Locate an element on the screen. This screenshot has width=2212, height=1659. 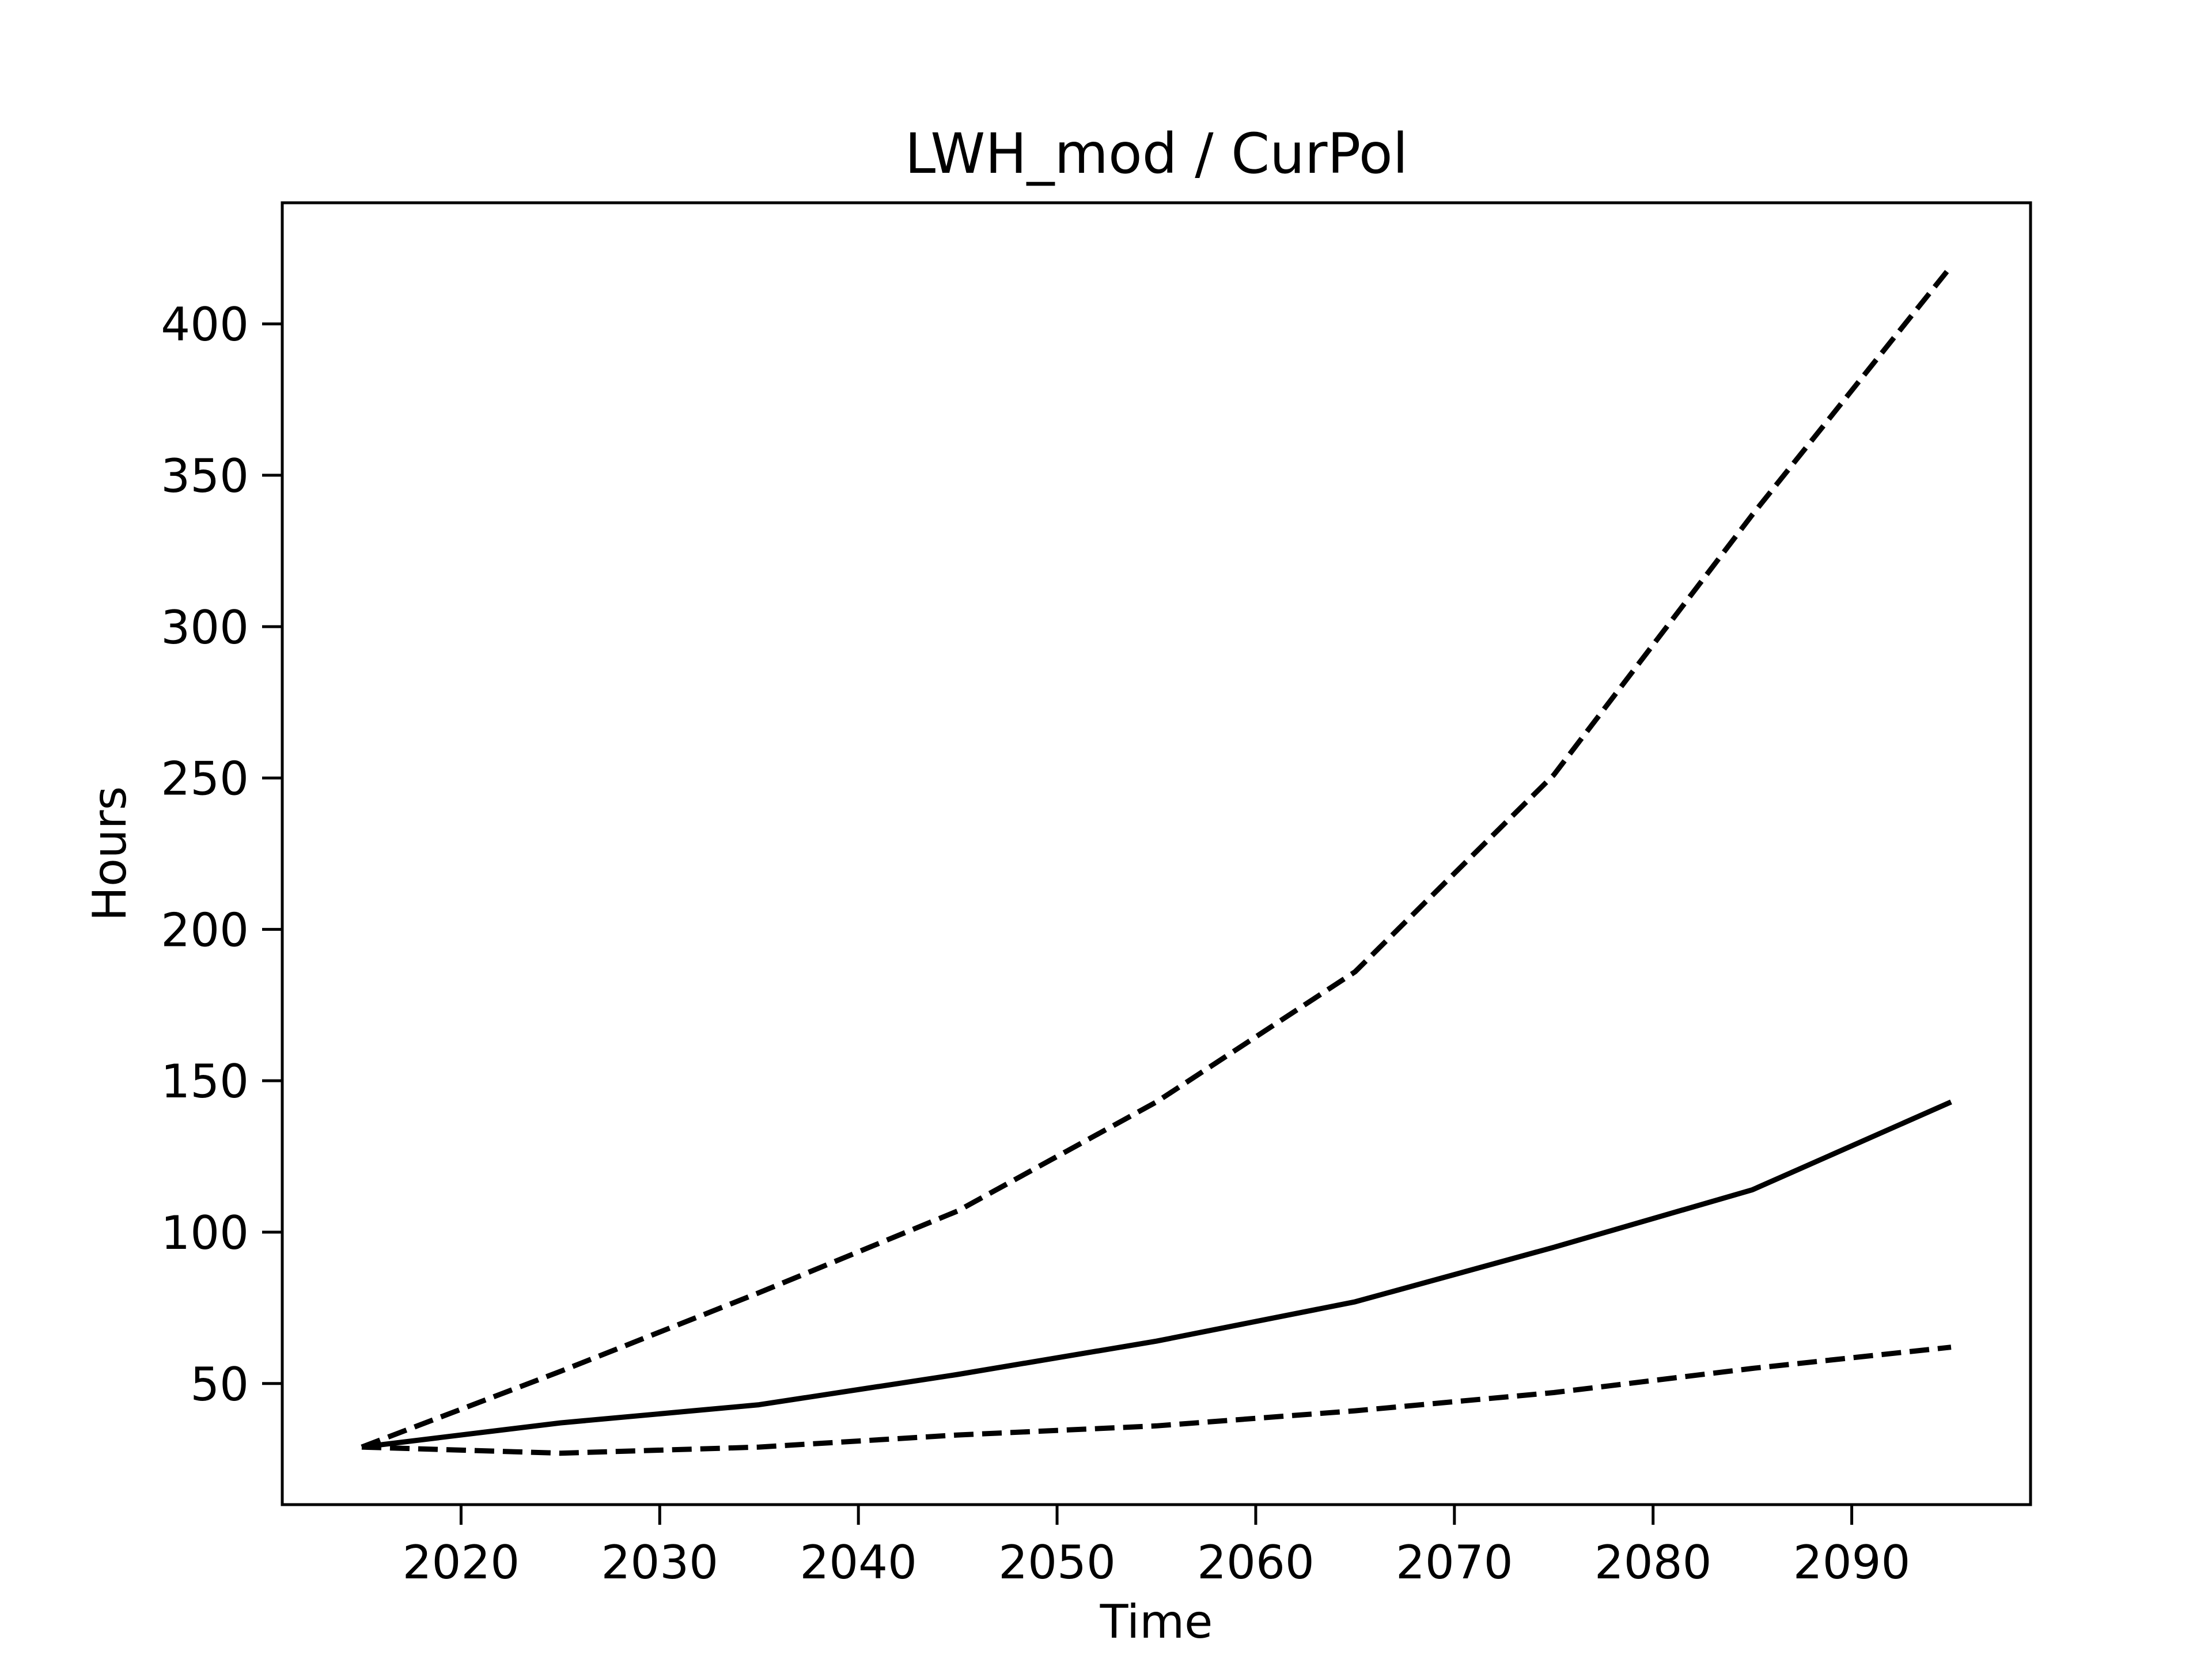
x-tick-label: 2040 is located at coordinates (858, 1562).